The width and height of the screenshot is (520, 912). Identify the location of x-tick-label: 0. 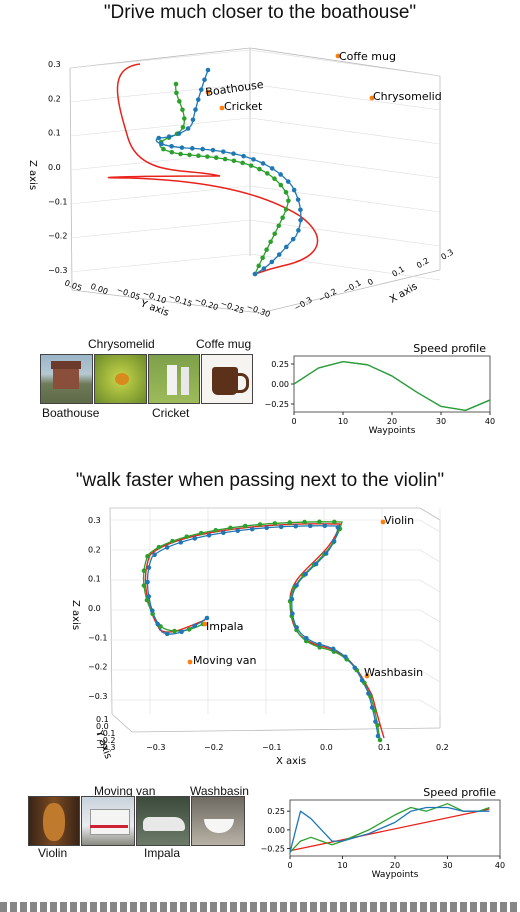
(289, 865).